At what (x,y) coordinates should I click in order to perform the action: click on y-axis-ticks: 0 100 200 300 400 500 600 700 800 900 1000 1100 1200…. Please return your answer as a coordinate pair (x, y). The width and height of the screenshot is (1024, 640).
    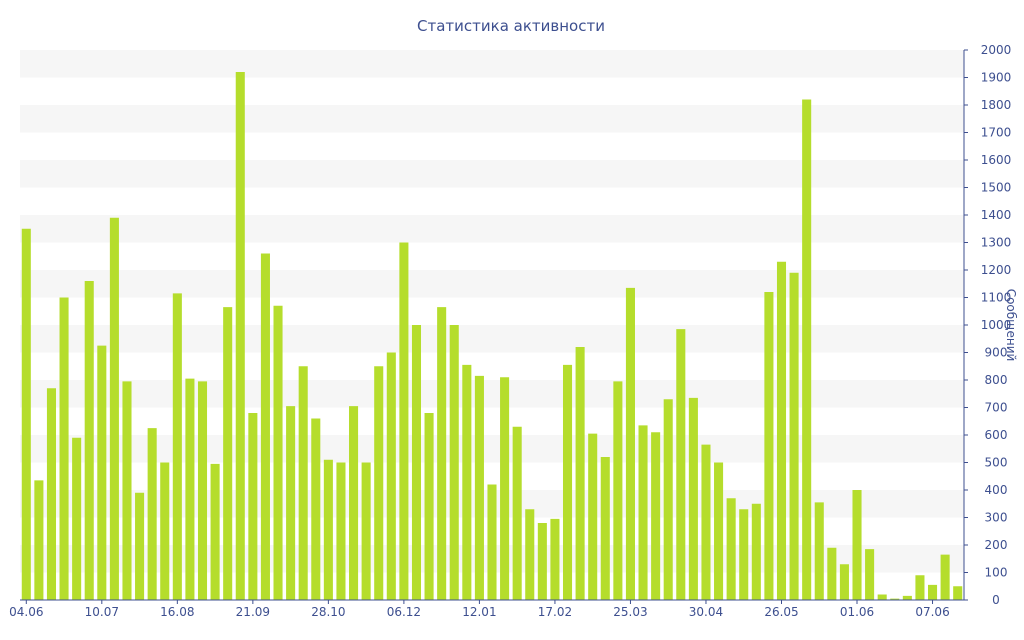
    Looking at the image, I should click on (987, 325).